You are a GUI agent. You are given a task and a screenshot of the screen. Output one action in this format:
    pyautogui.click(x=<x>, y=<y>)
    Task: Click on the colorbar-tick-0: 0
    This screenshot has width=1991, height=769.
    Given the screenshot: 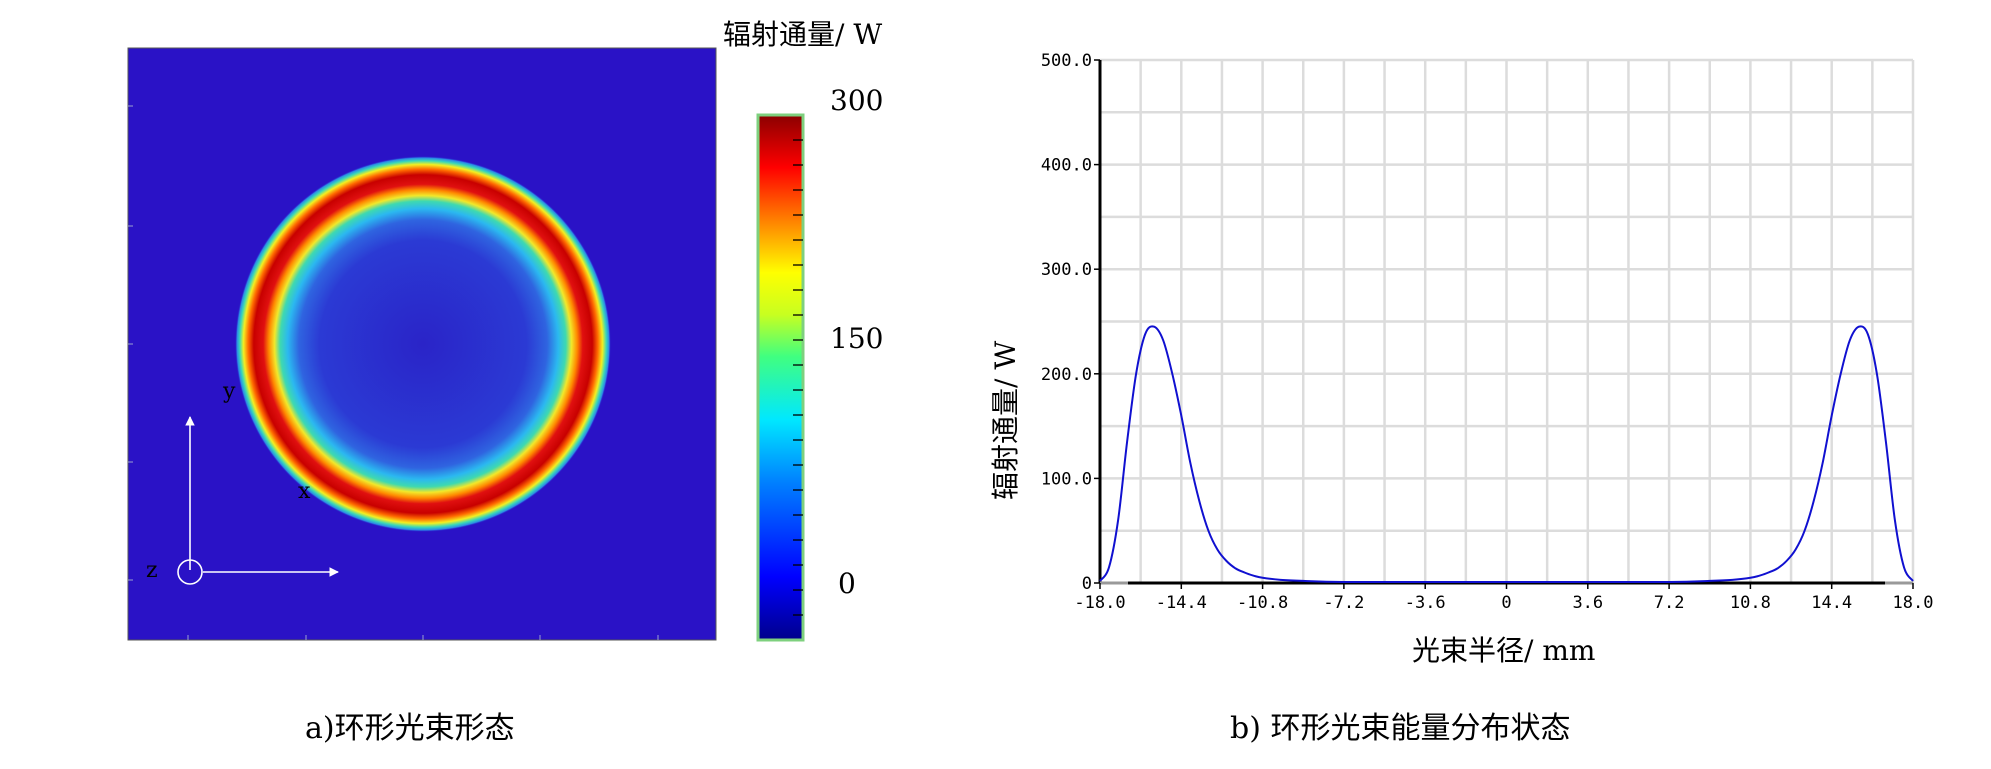 What is the action you would take?
    pyautogui.click(x=847, y=583)
    